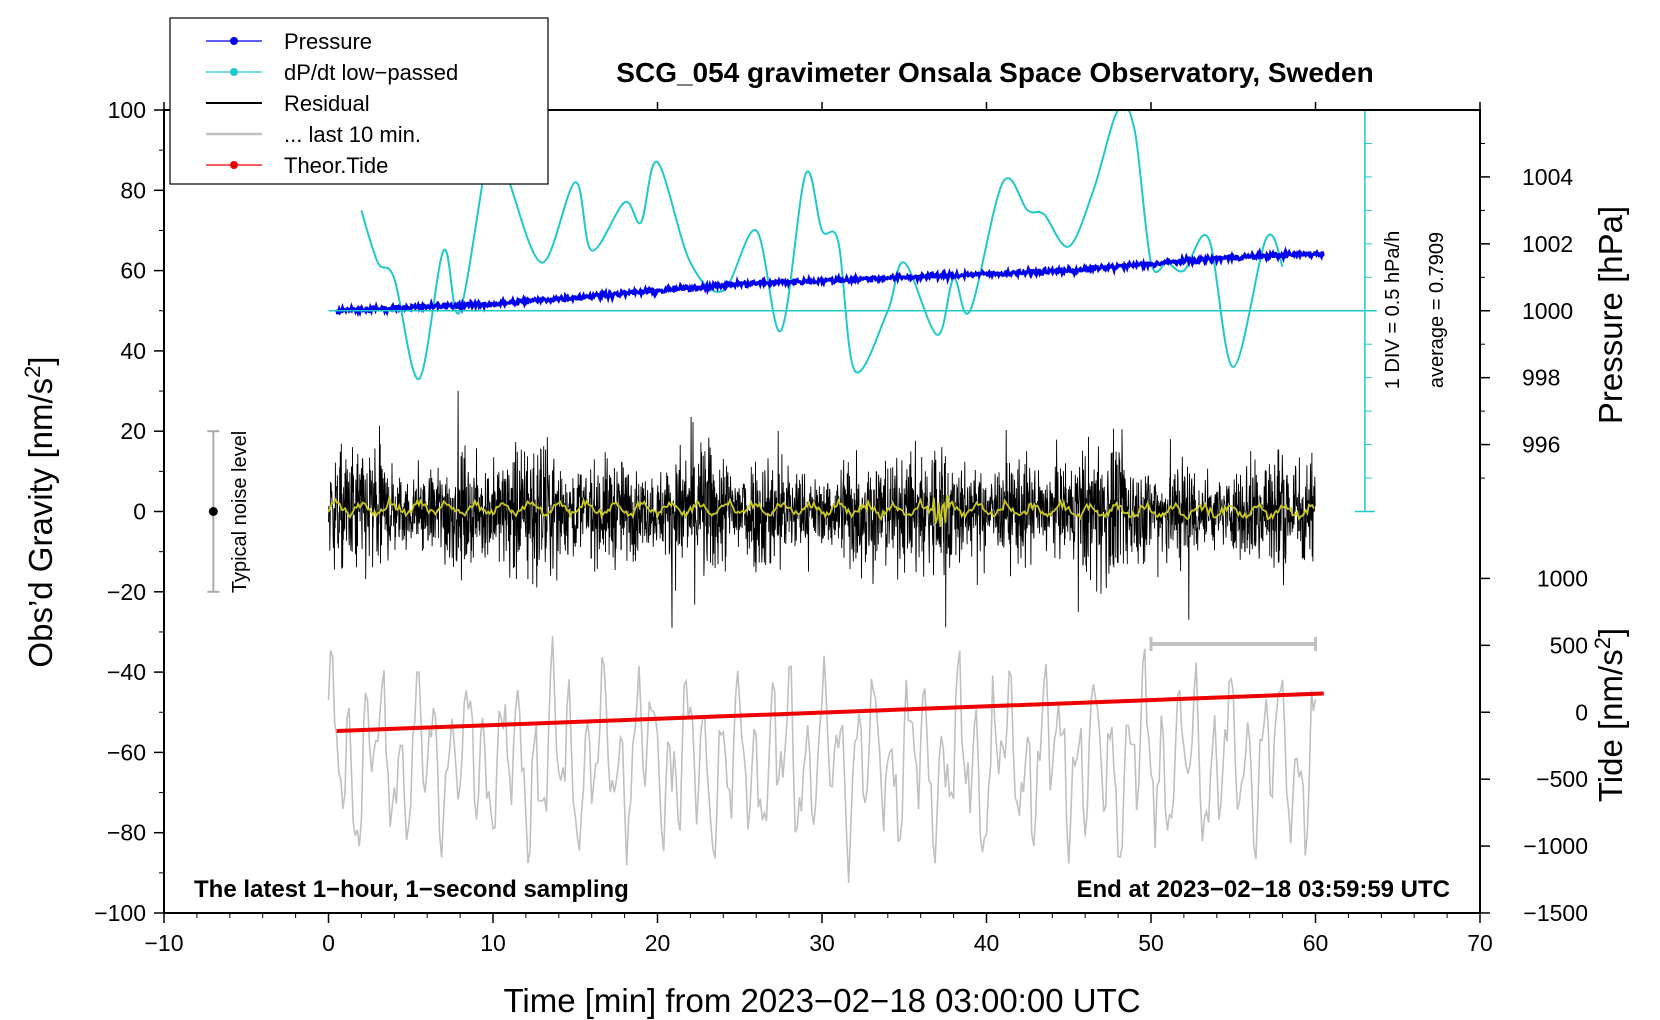  Describe the element at coordinates (1541, 378) in the screenshot. I see `pressure-tick-label: 998` at that location.